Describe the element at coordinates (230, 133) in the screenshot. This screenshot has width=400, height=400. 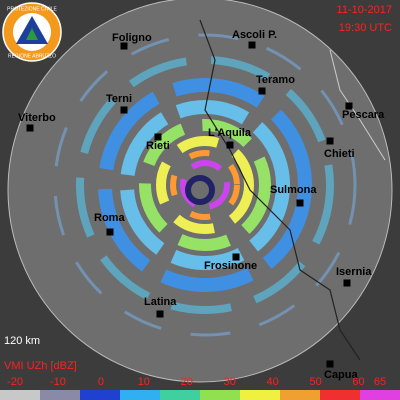
I see `city-label: L'Aquila` at that location.